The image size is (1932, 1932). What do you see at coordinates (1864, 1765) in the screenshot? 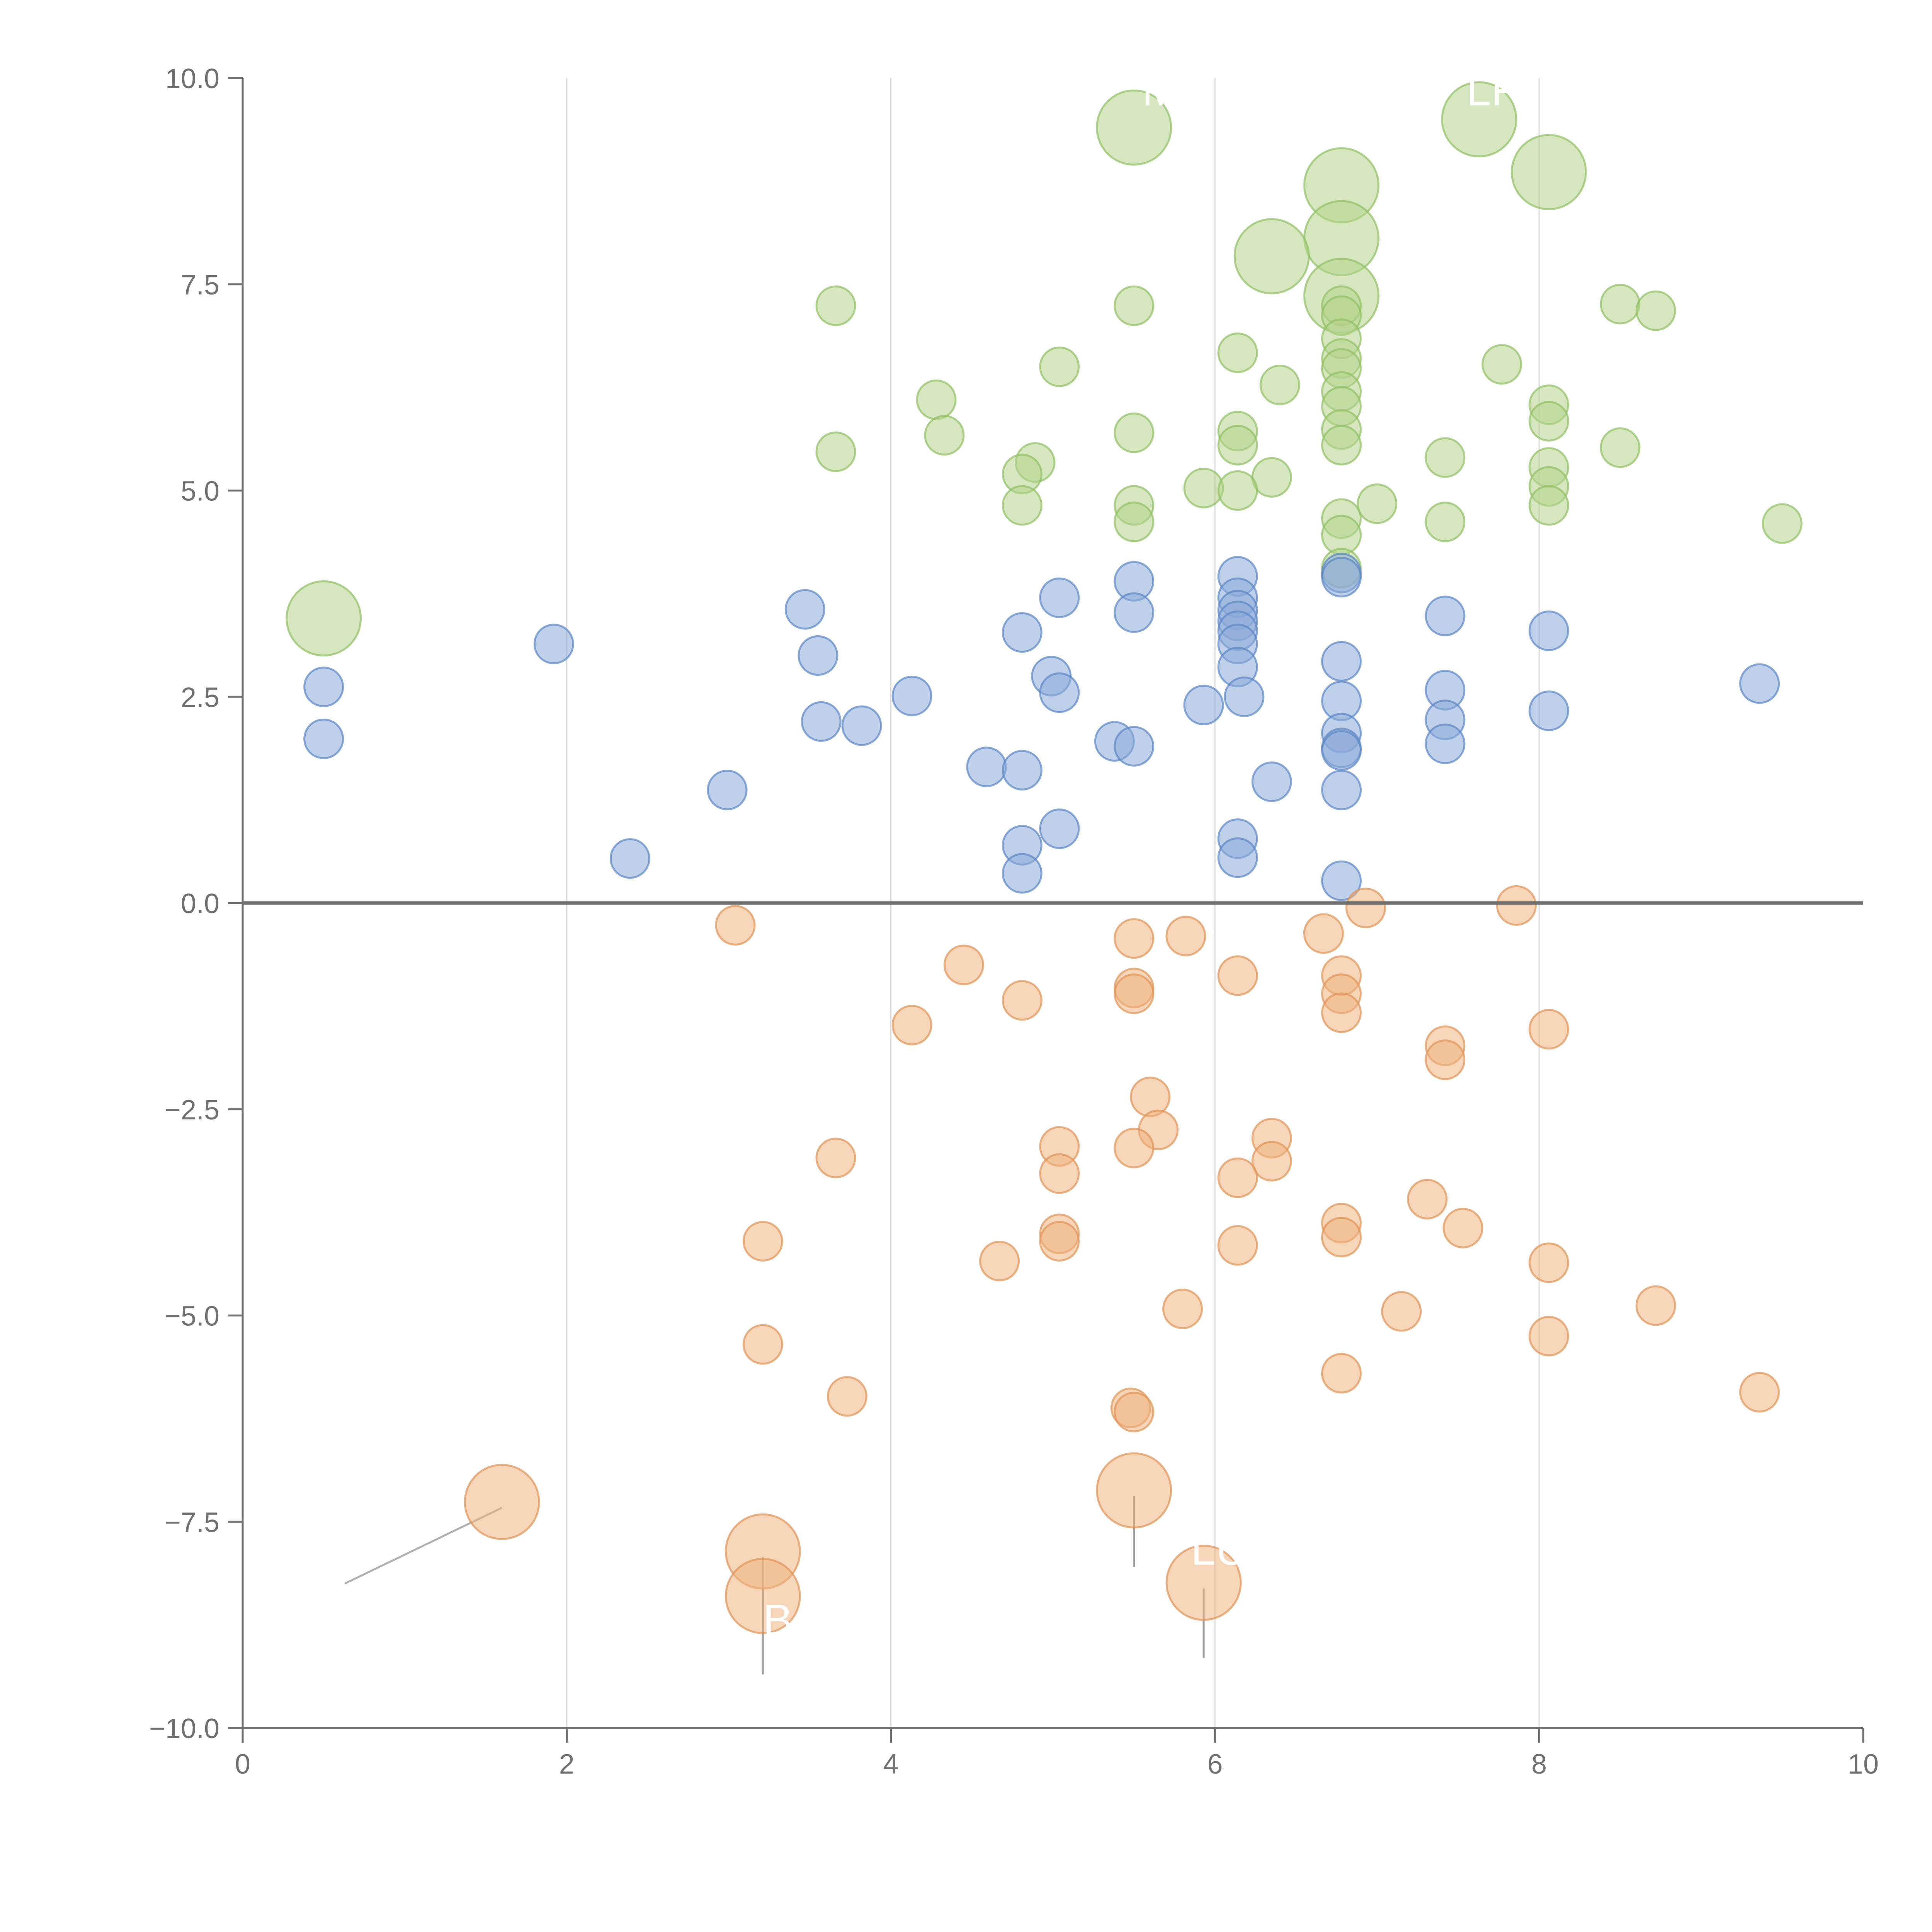
I see `x-tick-label: 10` at bounding box center [1864, 1765].